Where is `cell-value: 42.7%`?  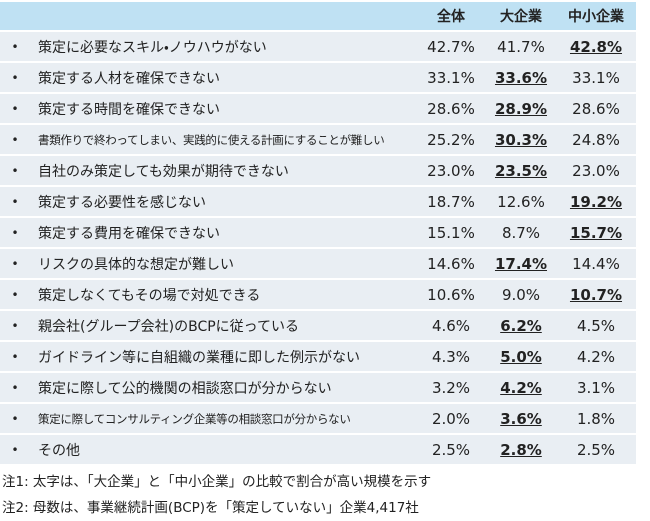 cell-value: 42.7% is located at coordinates (451, 47).